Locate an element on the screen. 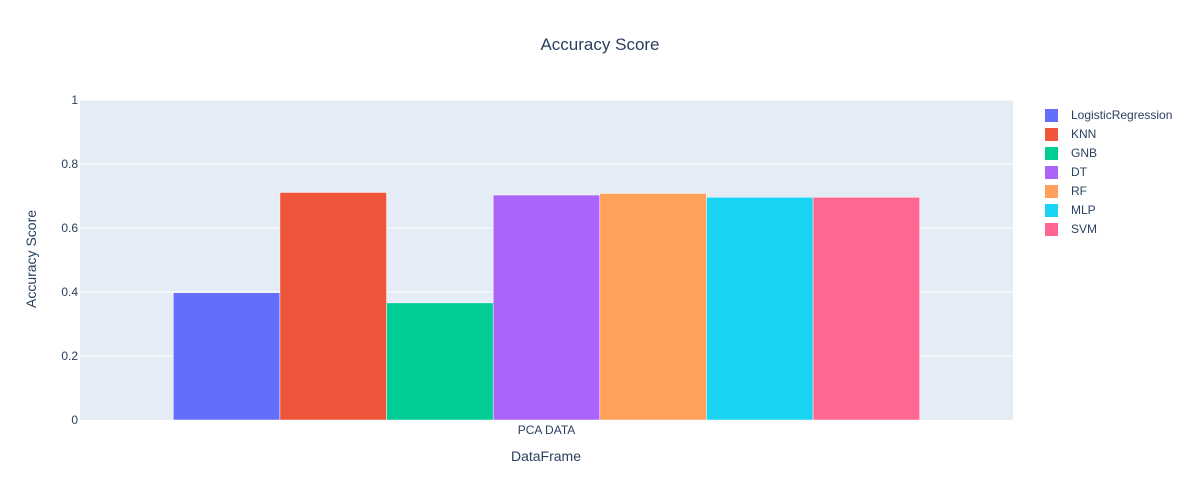 The image size is (1200, 500). y-tick-label: 0.2 is located at coordinates (69, 356).